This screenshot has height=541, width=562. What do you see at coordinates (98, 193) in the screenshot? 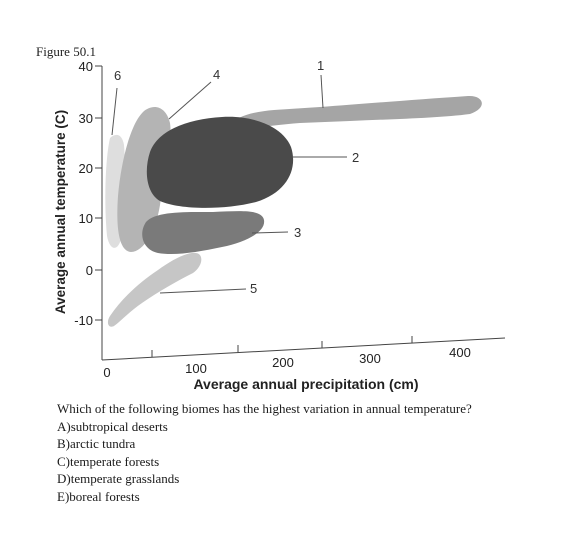
I see `y-ticks` at bounding box center [98, 193].